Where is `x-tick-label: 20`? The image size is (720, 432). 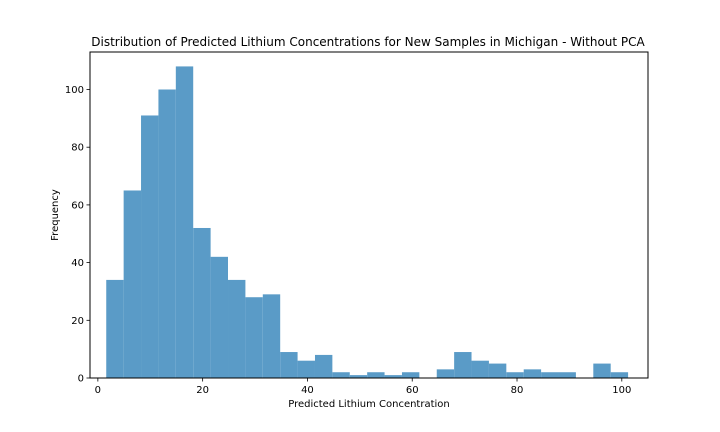 x-tick-label: 20 is located at coordinates (202, 390).